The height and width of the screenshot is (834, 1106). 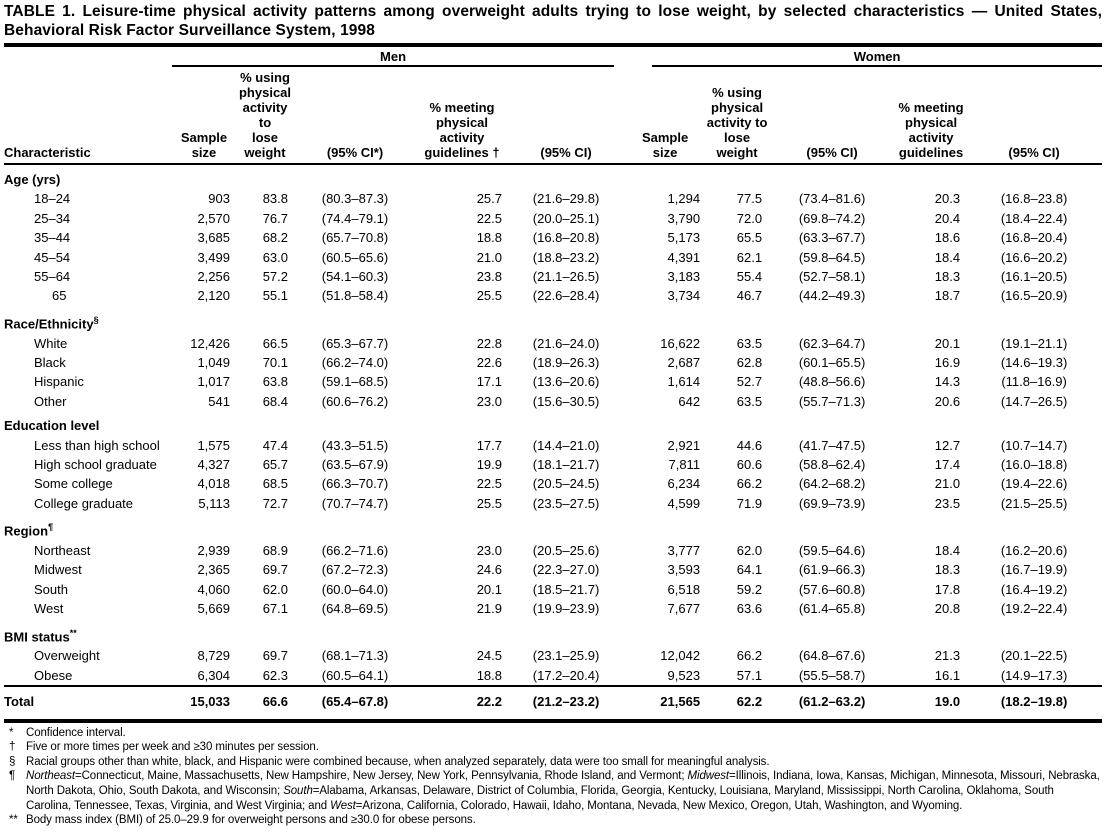 I want to click on cell-value: (60.5–64.1), so click(x=355, y=675).